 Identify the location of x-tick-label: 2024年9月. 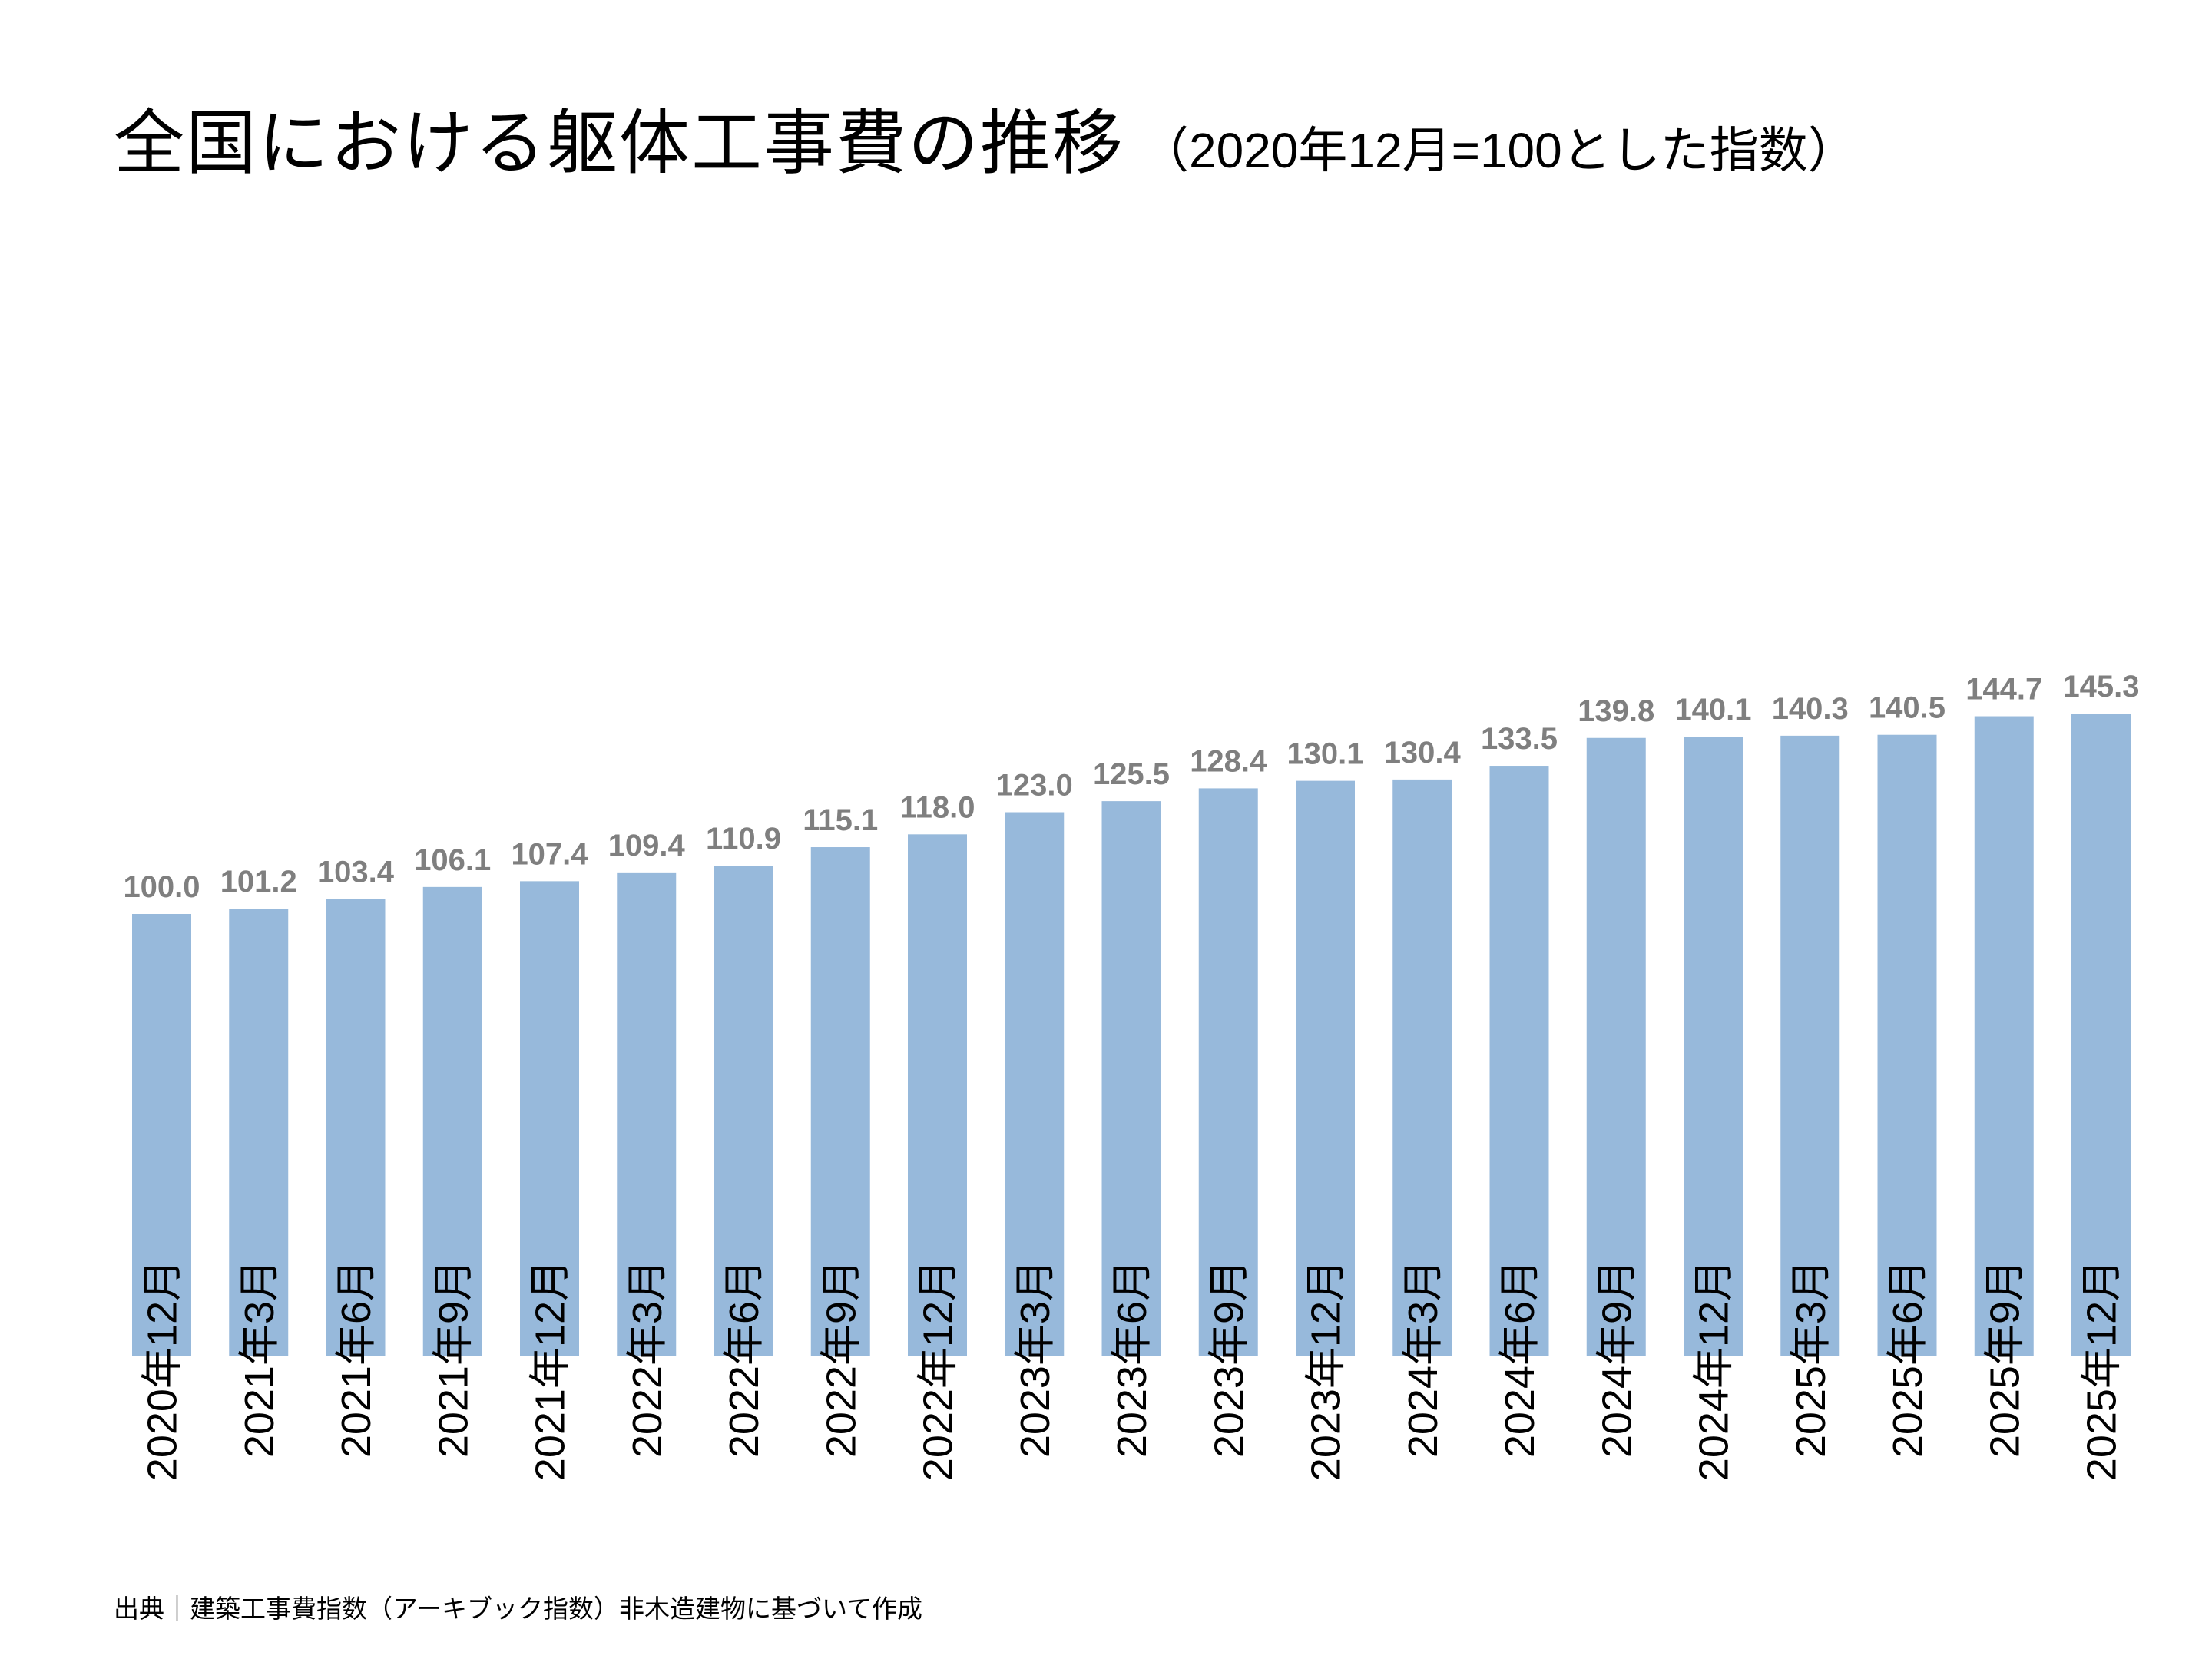
(1617, 1359).